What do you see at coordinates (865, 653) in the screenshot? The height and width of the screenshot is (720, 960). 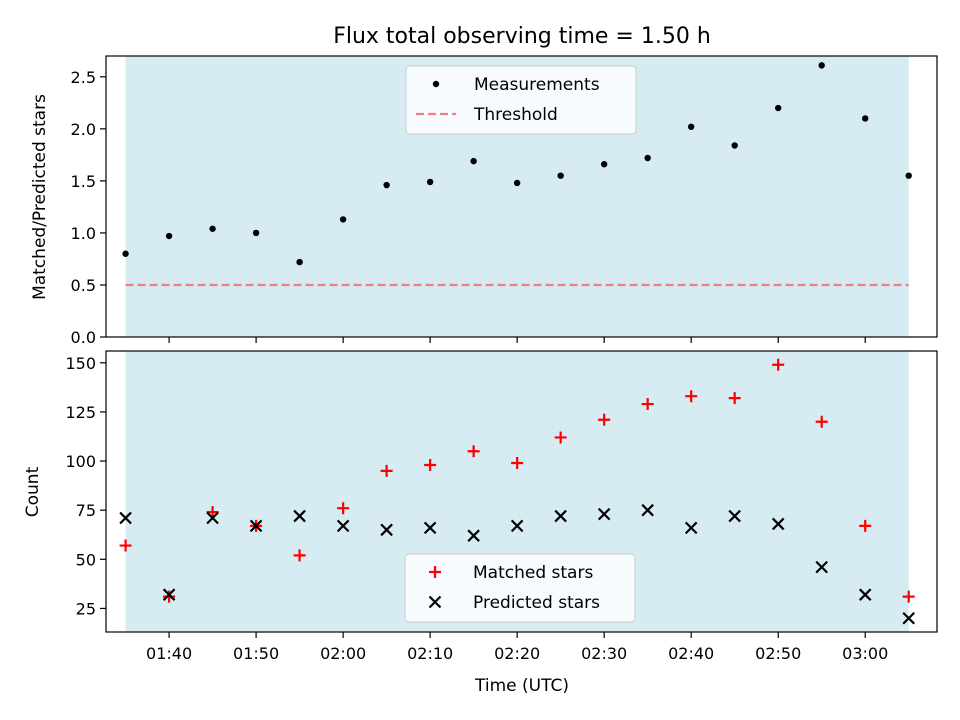 I see `xtick-label-8: 03:00` at bounding box center [865, 653].